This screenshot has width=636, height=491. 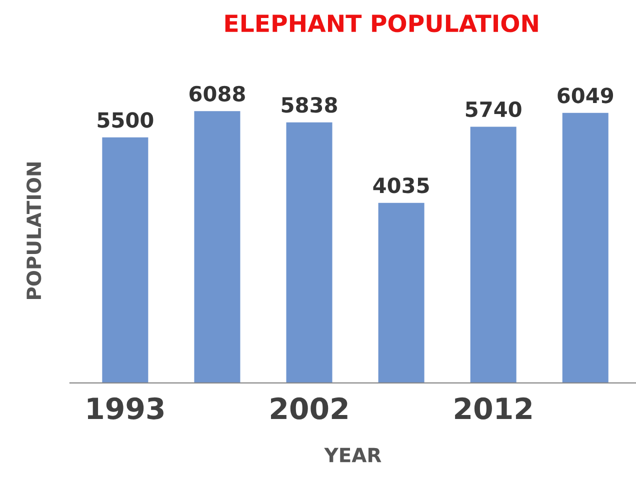 What do you see at coordinates (309, 408) in the screenshot?
I see `x-tick-label: 2002` at bounding box center [309, 408].